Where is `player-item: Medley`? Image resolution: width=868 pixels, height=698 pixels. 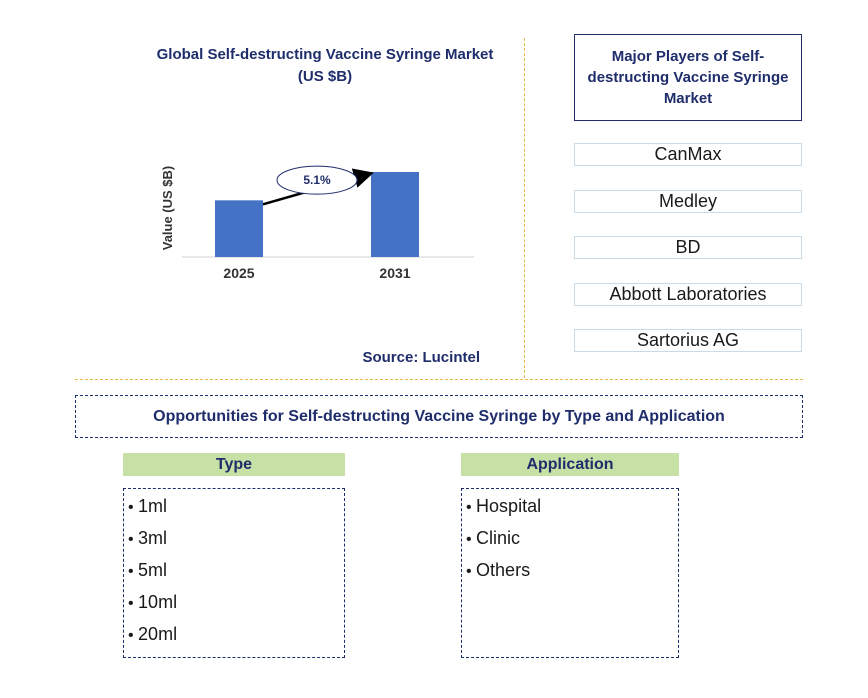 player-item: Medley is located at coordinates (688, 201).